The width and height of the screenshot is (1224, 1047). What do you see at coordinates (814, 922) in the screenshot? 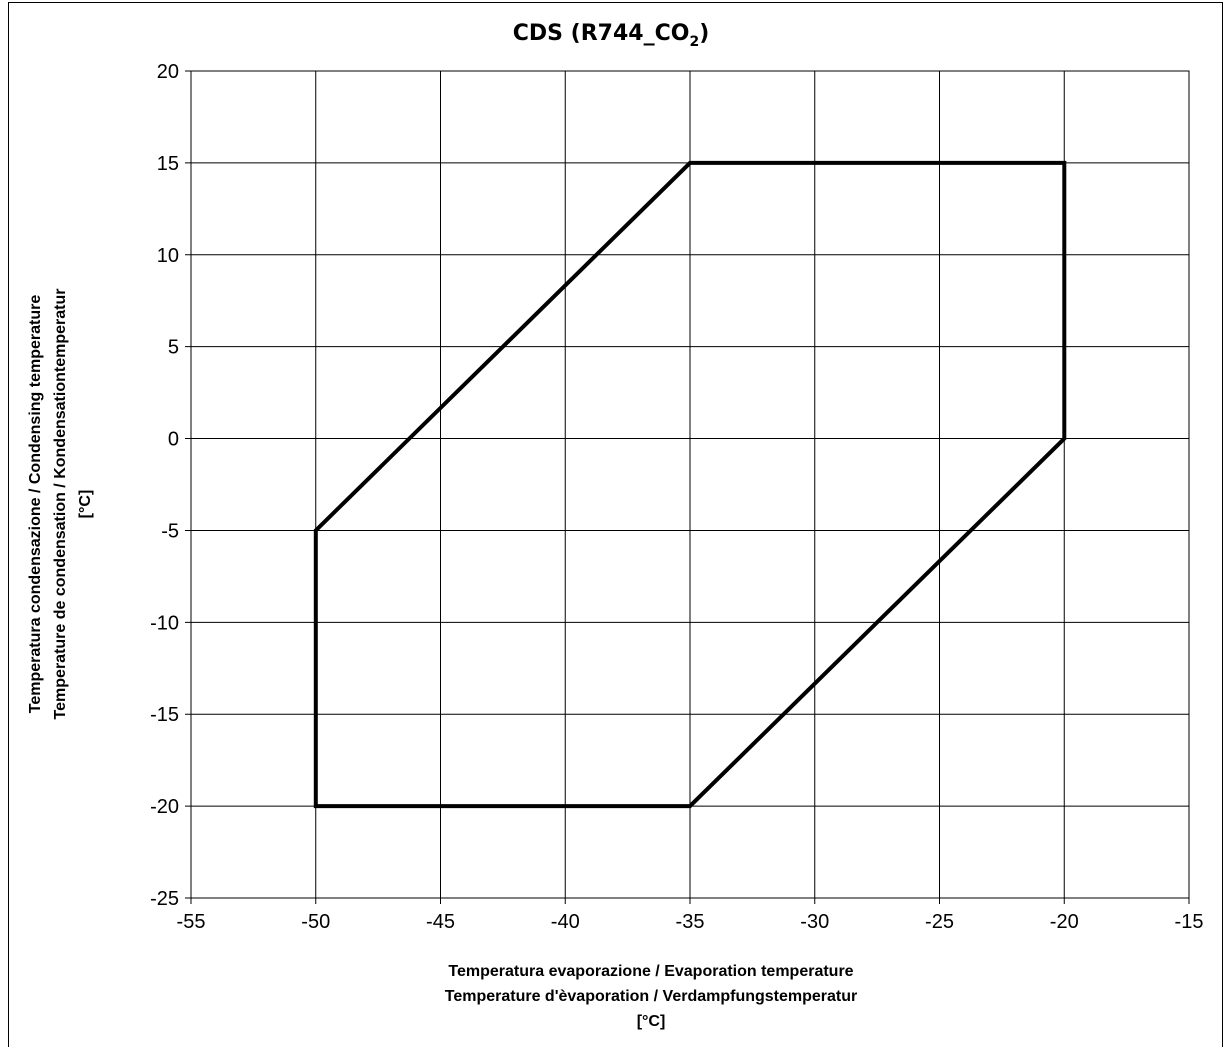
I see `x-tick-label: -30` at bounding box center [814, 922].